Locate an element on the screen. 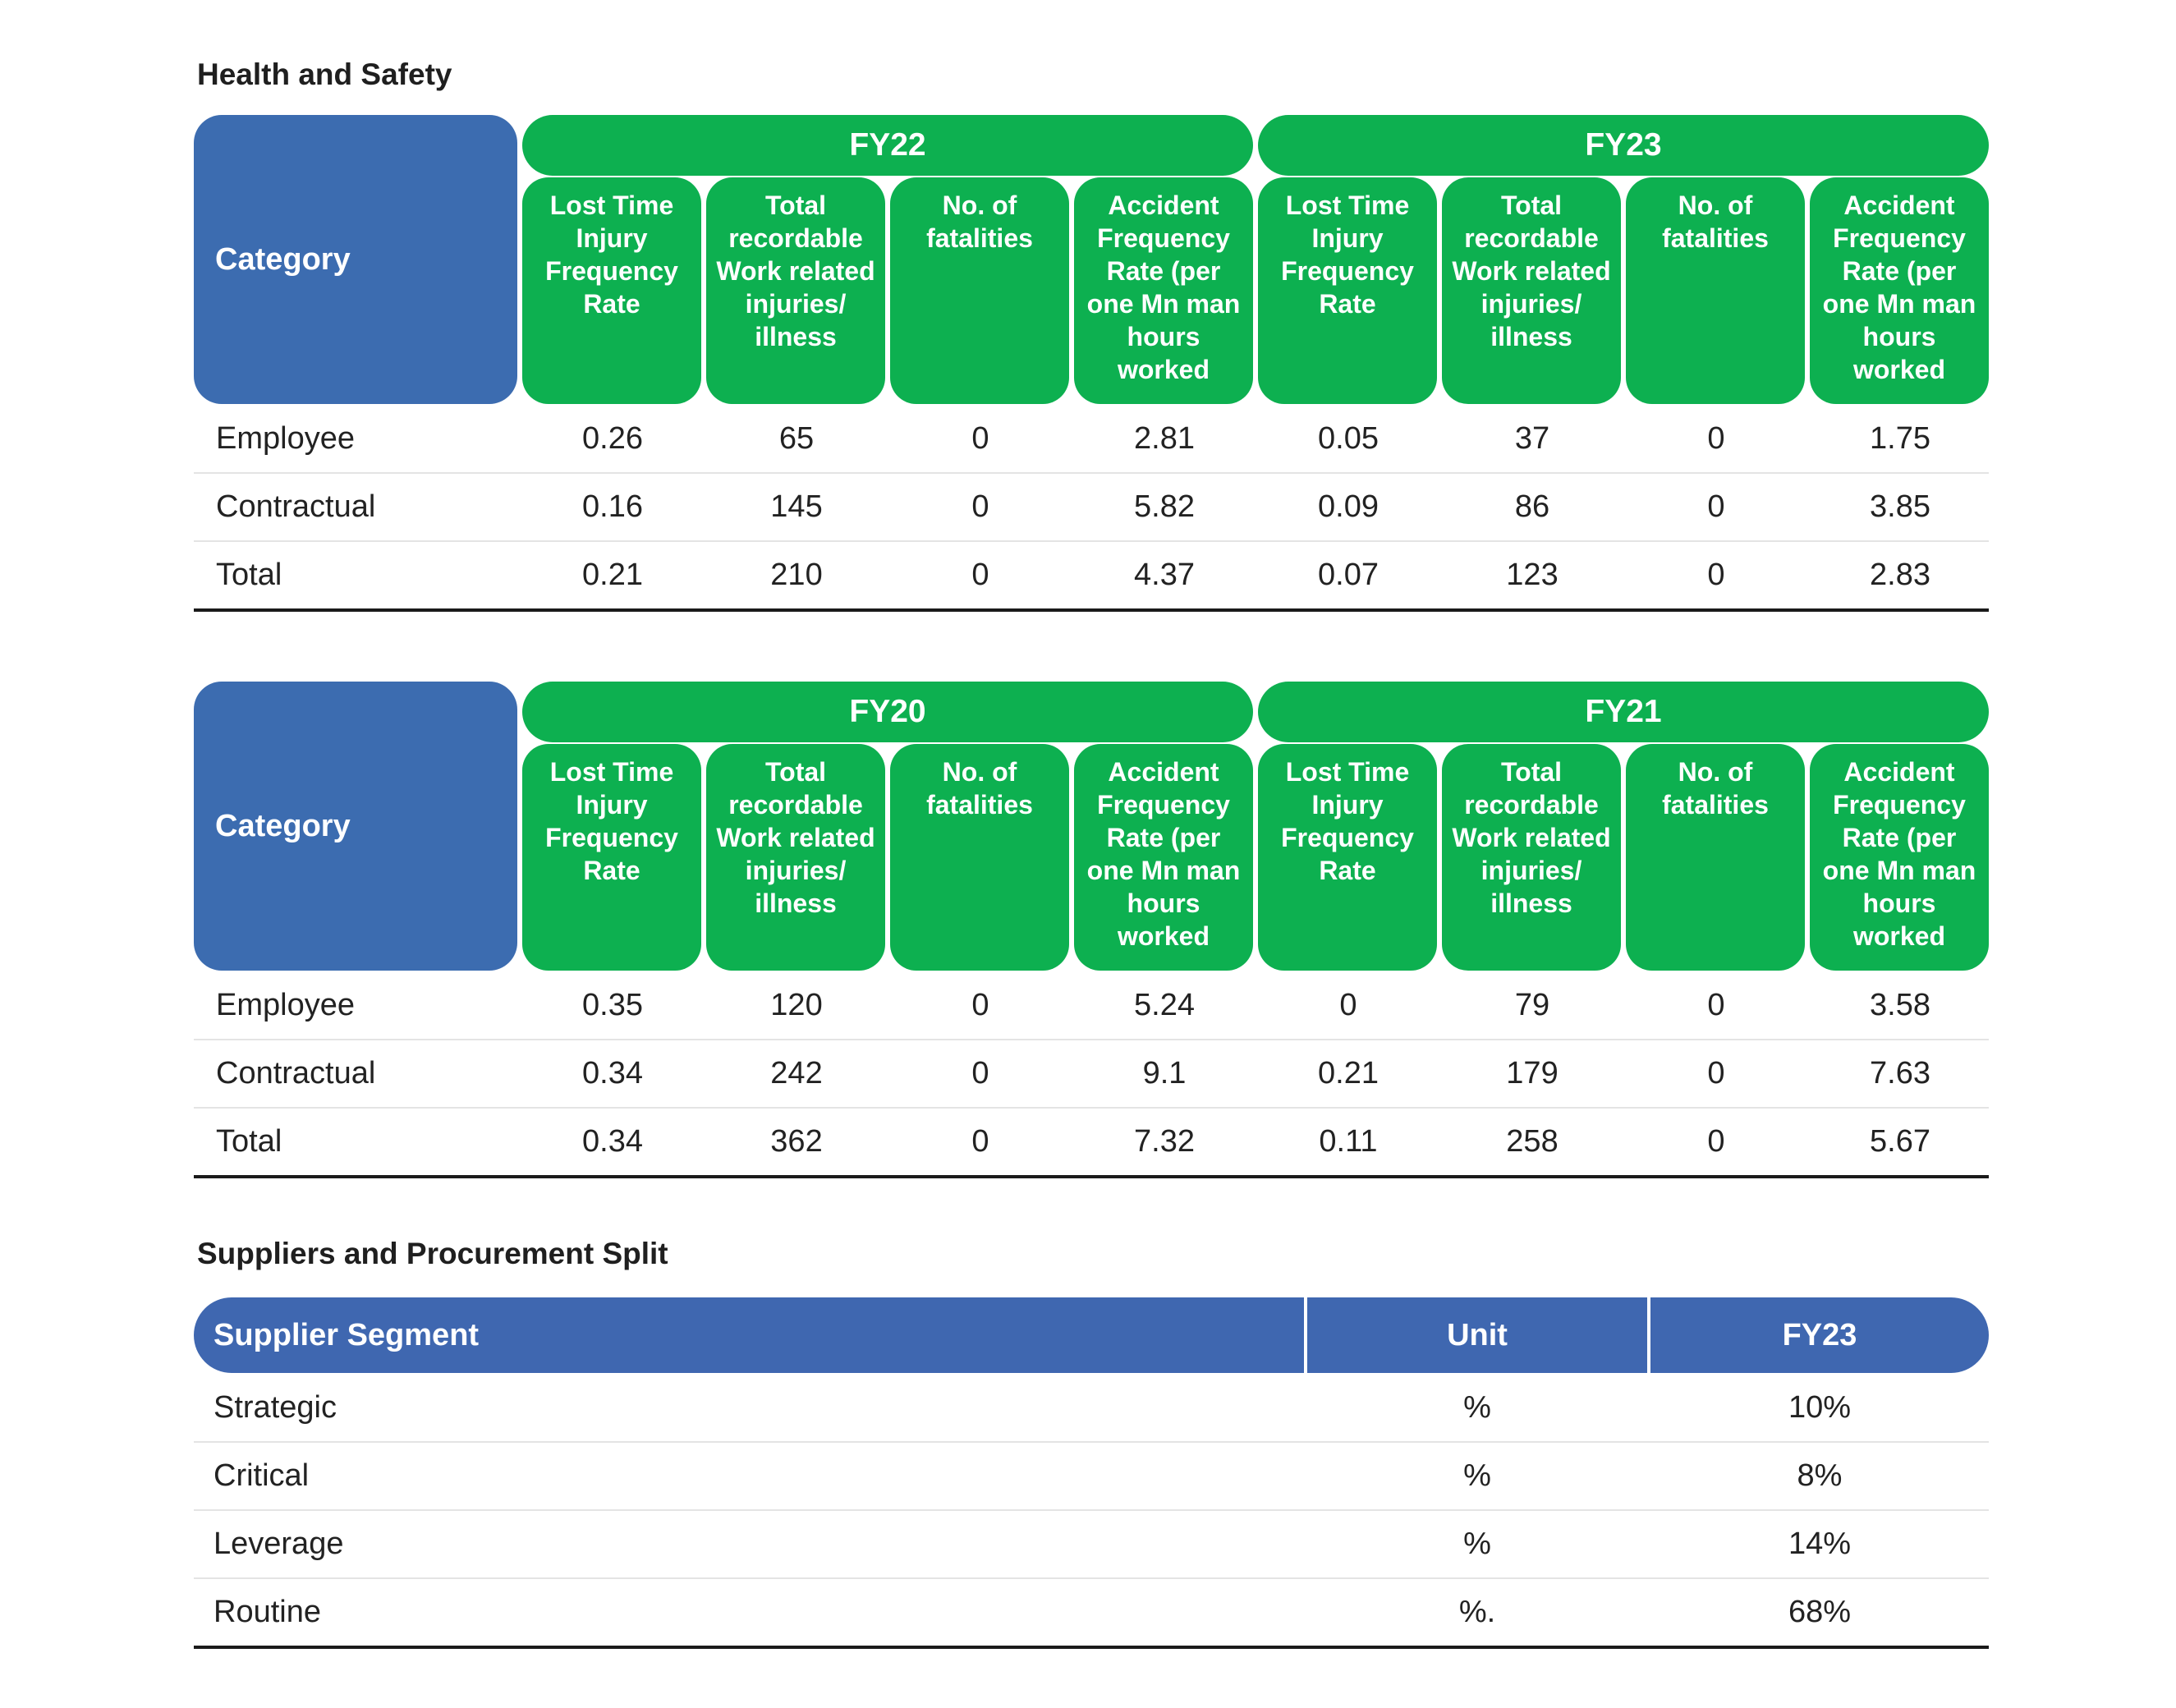 The image size is (2176, 1708). suppliers-title: Suppliers and Procurement Split is located at coordinates (432, 1253).